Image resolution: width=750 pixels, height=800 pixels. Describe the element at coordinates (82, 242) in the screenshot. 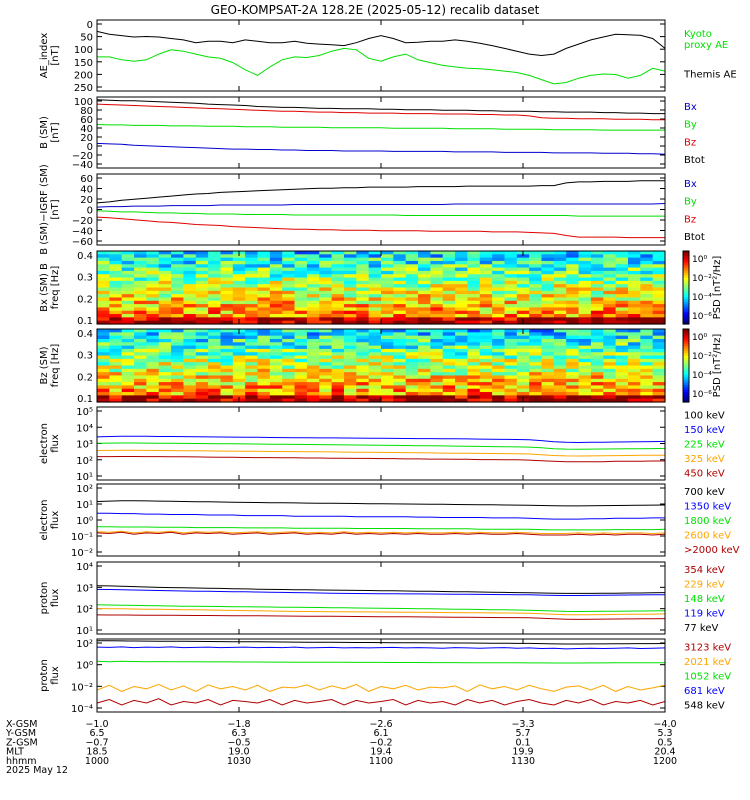

I see `y-tick-label: −60` at that location.